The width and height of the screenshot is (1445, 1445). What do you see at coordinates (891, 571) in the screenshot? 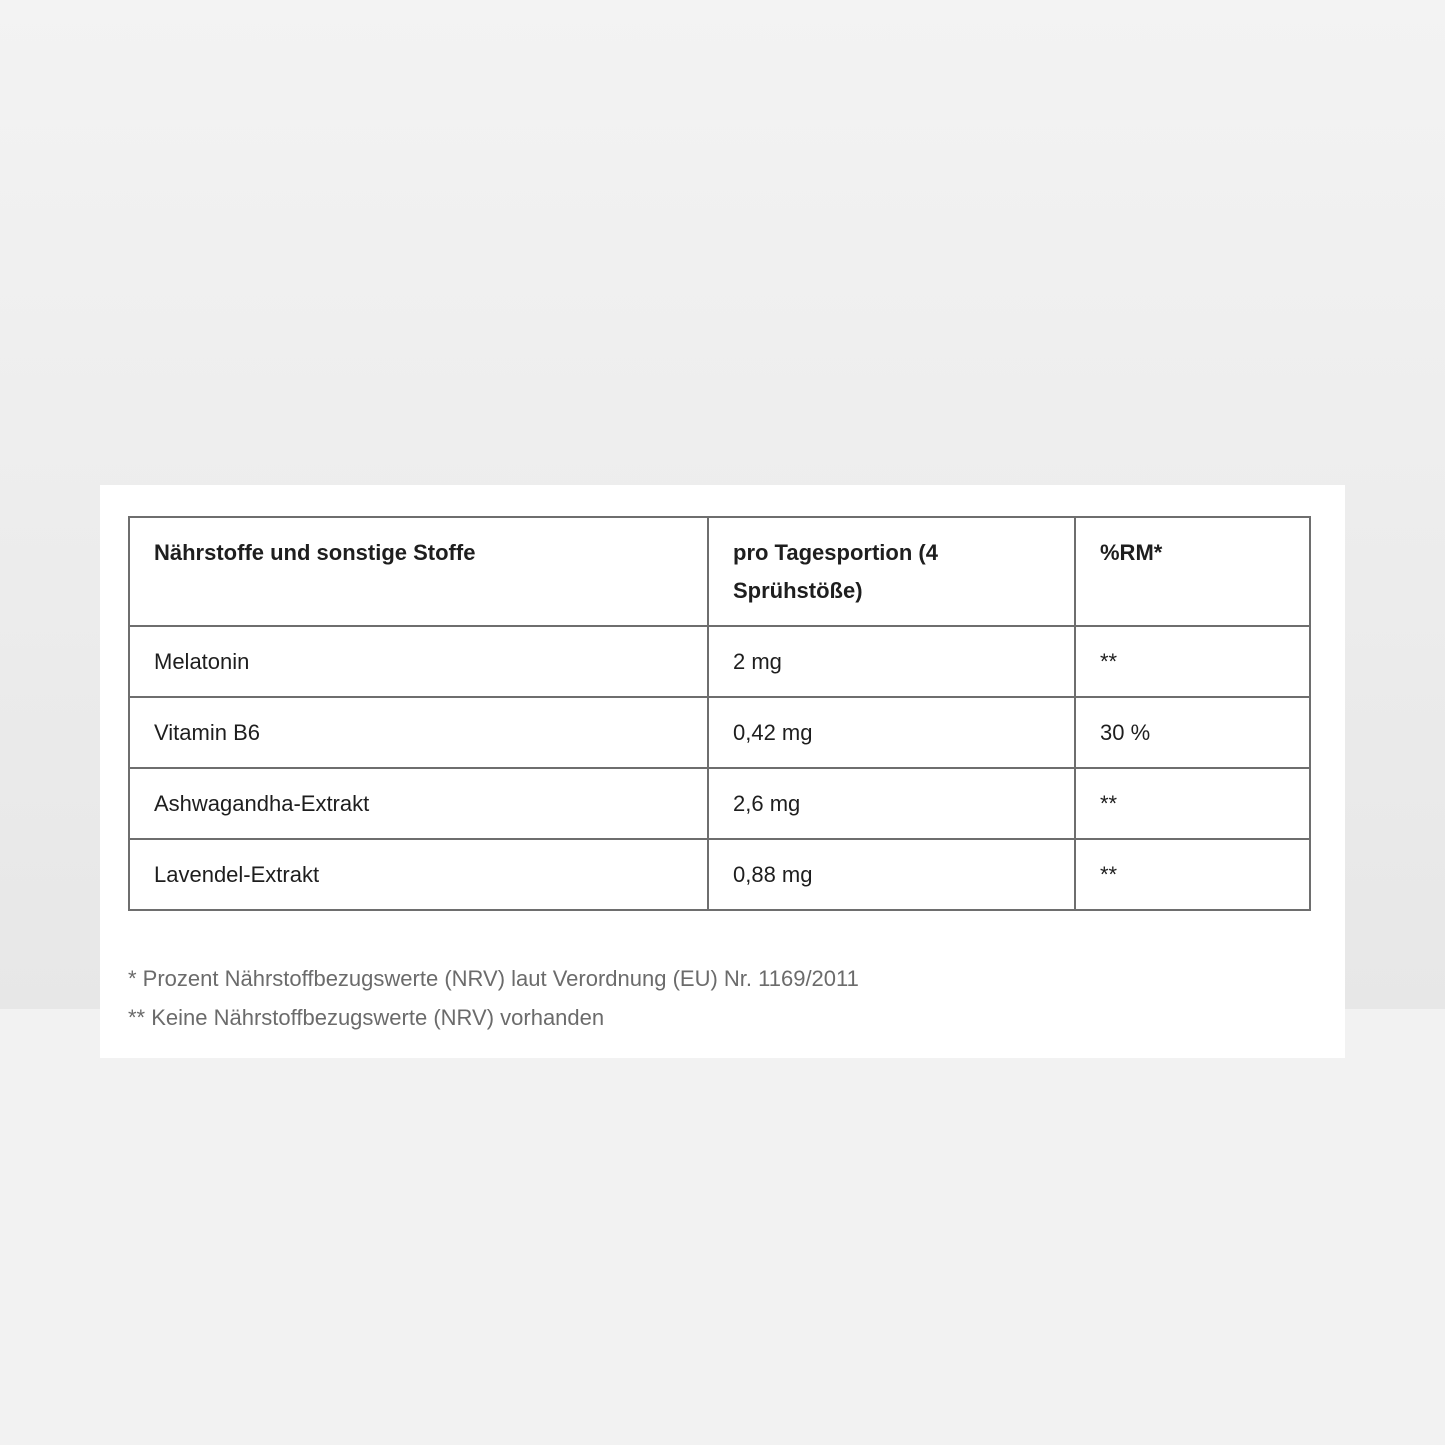
I see `header-per-portion: pro Tagesportion (4 Sprühstöße)` at bounding box center [891, 571].